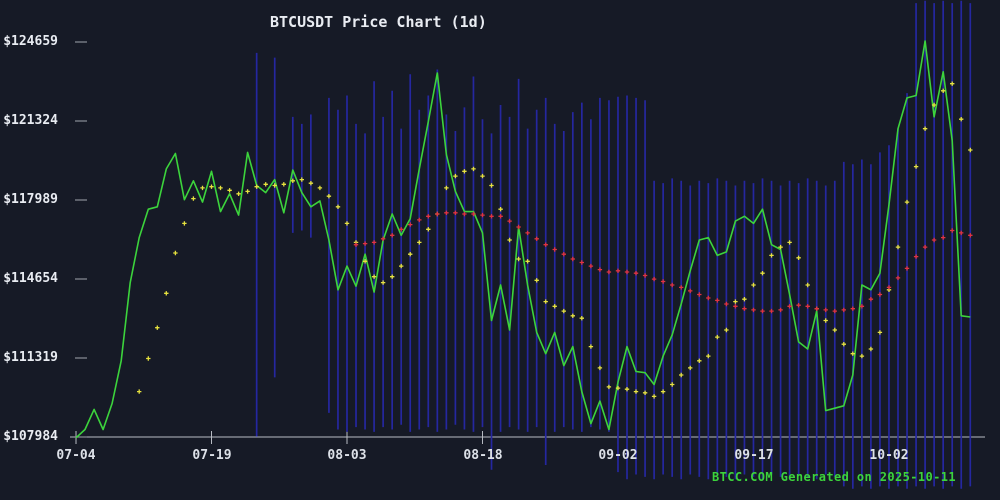 The height and width of the screenshot is (500, 1000). What do you see at coordinates (81, 239) in the screenshot?
I see `y-axis-ticks` at bounding box center [81, 239].